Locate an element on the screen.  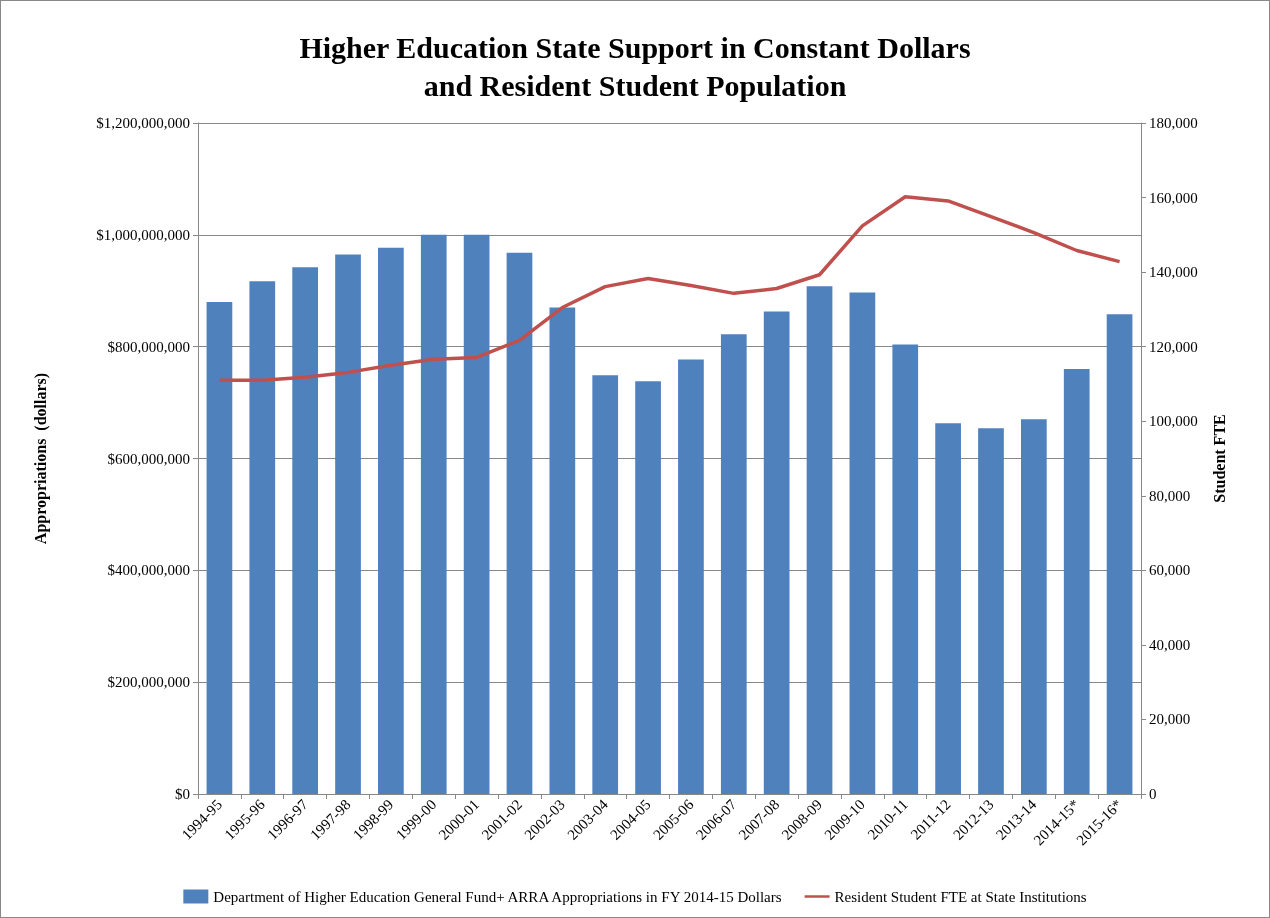
y2-tick-label: 40,000 is located at coordinates (1170, 644).